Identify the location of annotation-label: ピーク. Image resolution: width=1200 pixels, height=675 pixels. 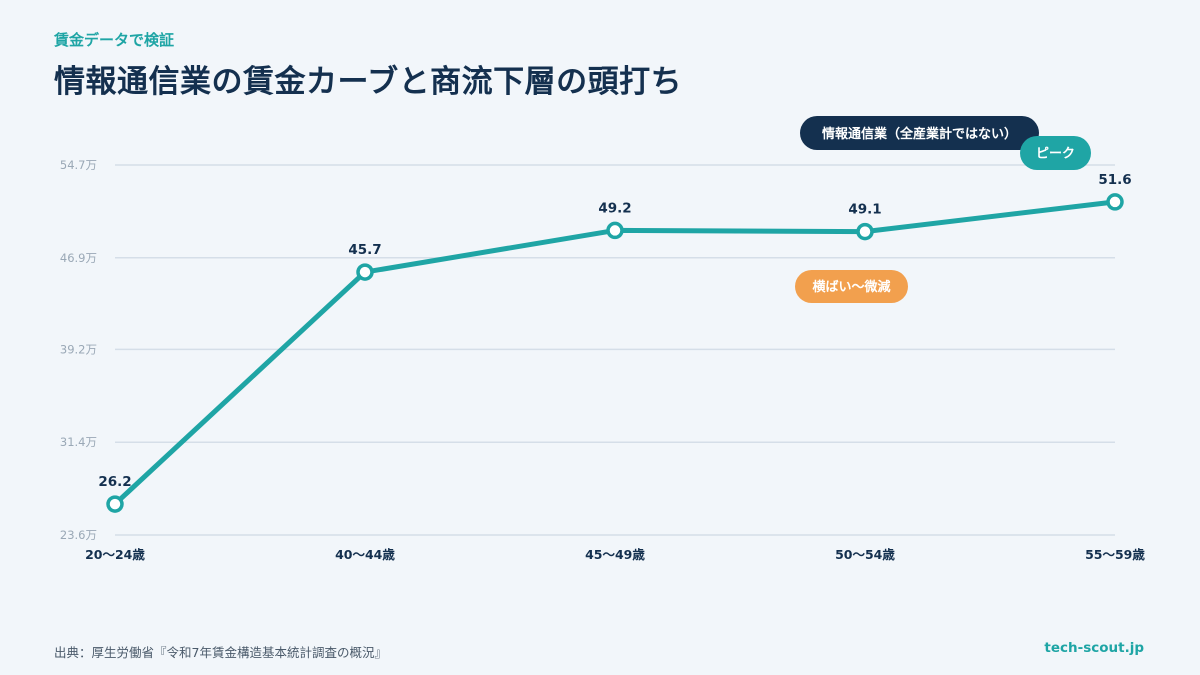
(1055, 154).